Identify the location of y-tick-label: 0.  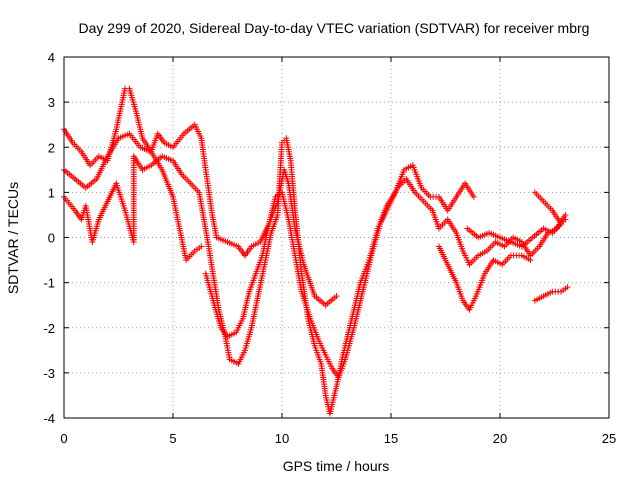
(51, 238).